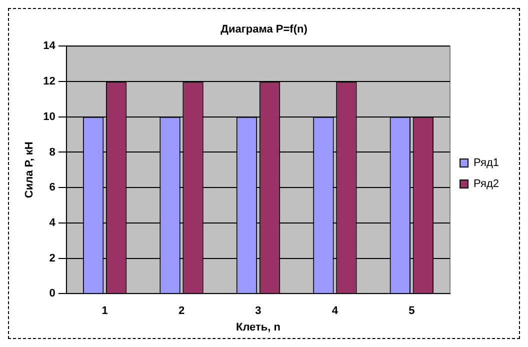 Image resolution: width=528 pixels, height=347 pixels. What do you see at coordinates (264, 30) in the screenshot?
I see `chart-title: Диаграма P=f(n)` at bounding box center [264, 30].